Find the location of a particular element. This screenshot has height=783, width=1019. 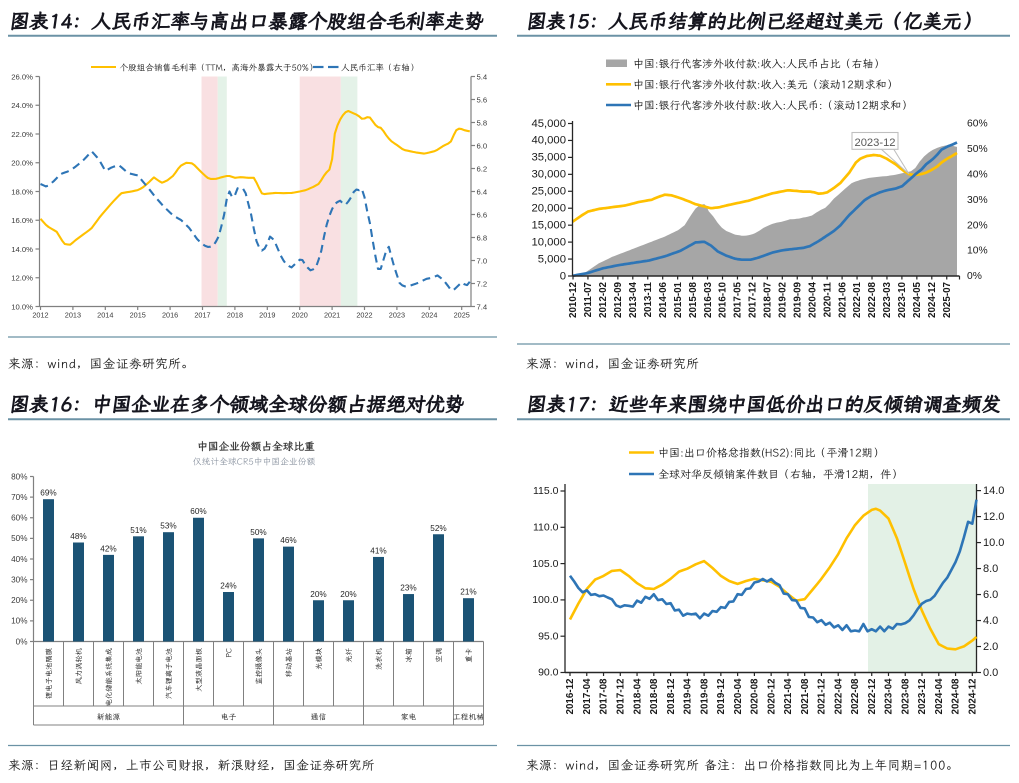

svg-text: 2013-04 is located at coordinates (633, 299).